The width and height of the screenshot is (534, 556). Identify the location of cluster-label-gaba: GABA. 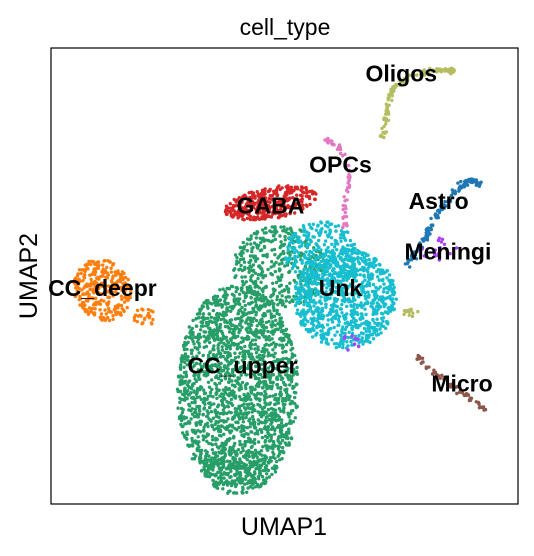
(271, 206).